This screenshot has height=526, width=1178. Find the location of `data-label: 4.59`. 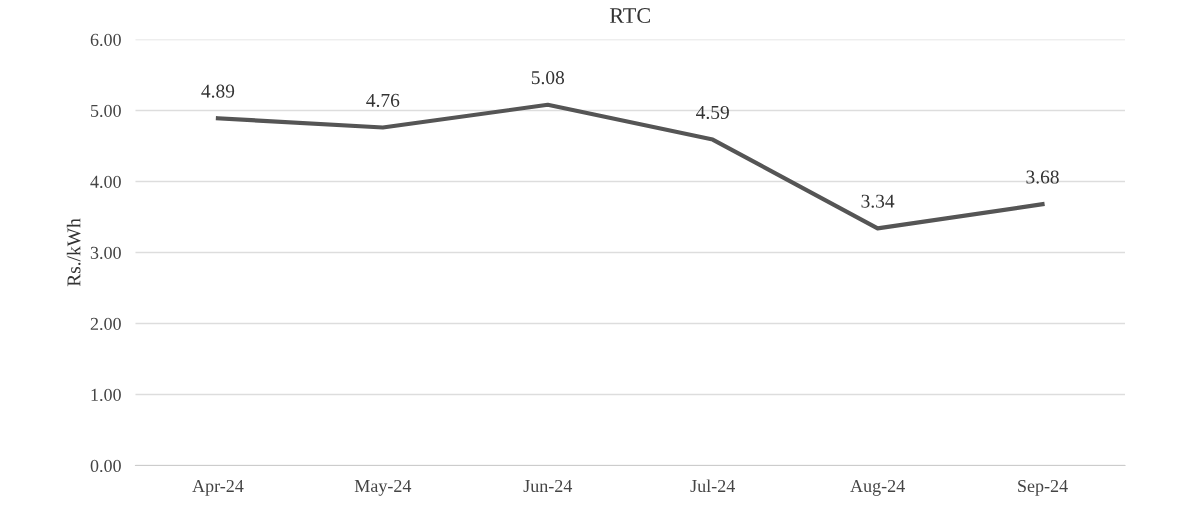

data-label: 4.59 is located at coordinates (712, 112).